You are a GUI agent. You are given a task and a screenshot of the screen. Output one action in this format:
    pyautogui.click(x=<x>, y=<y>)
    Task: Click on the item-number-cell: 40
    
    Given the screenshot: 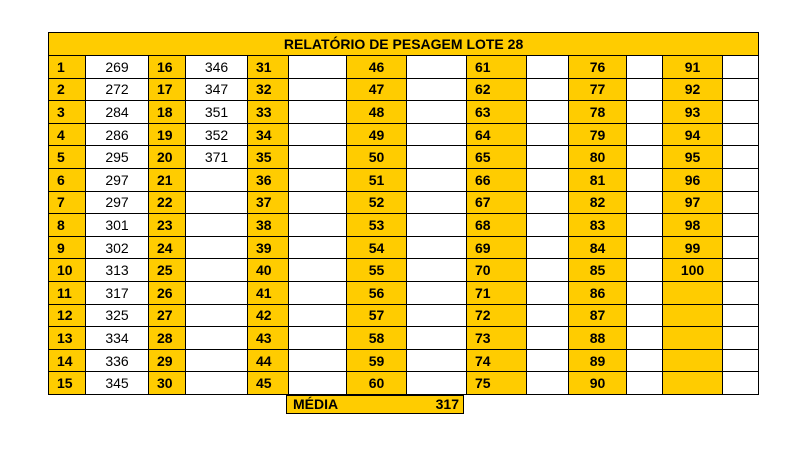 What is the action you would take?
    pyautogui.click(x=268, y=270)
    